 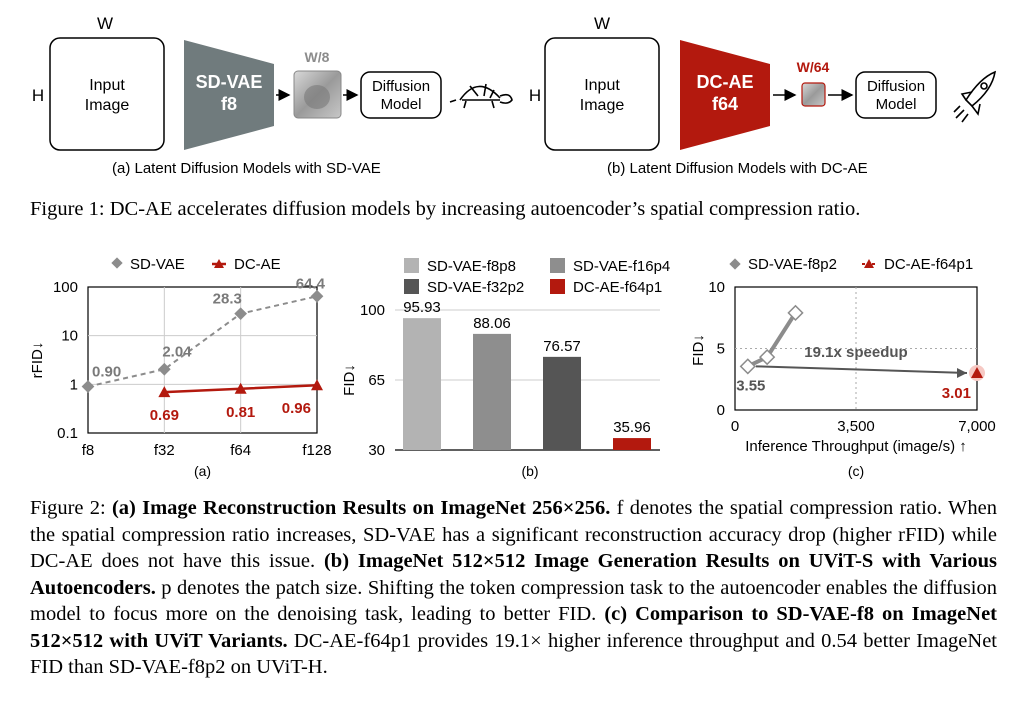 I want to click on chart-c-legend-marker-dcae, so click(x=869, y=263).